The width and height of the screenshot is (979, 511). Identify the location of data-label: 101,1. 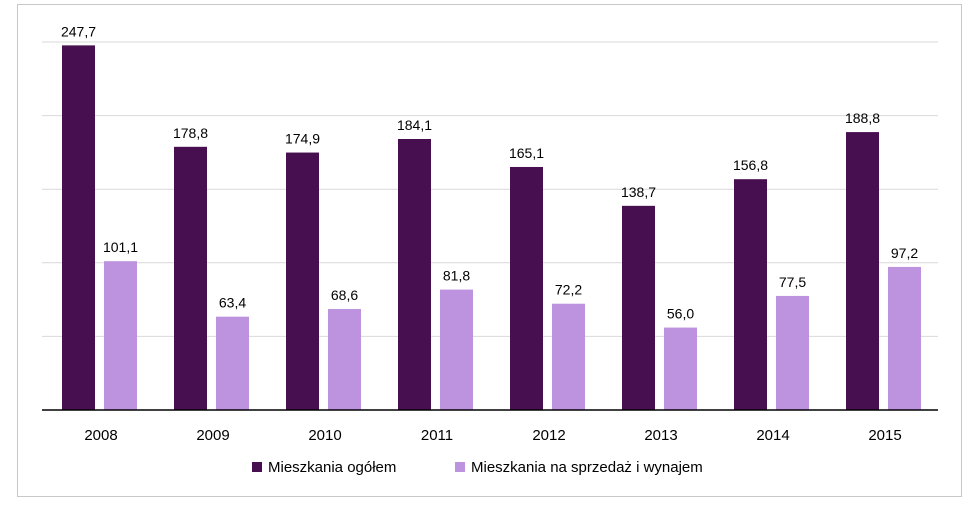
(120, 247).